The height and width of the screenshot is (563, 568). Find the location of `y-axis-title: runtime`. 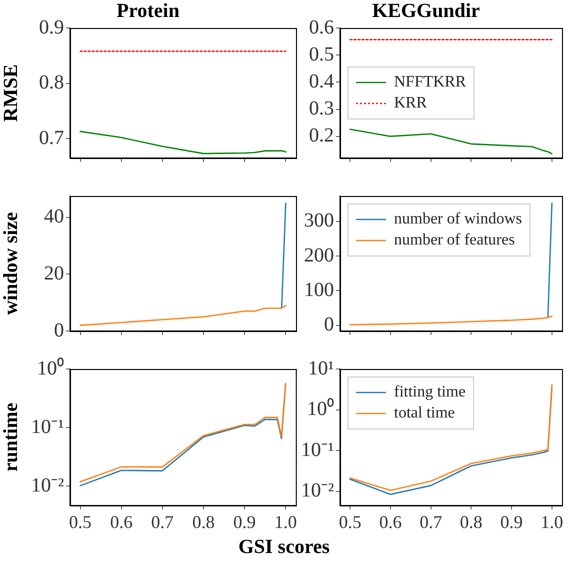

y-axis-title: runtime is located at coordinates (11, 437).